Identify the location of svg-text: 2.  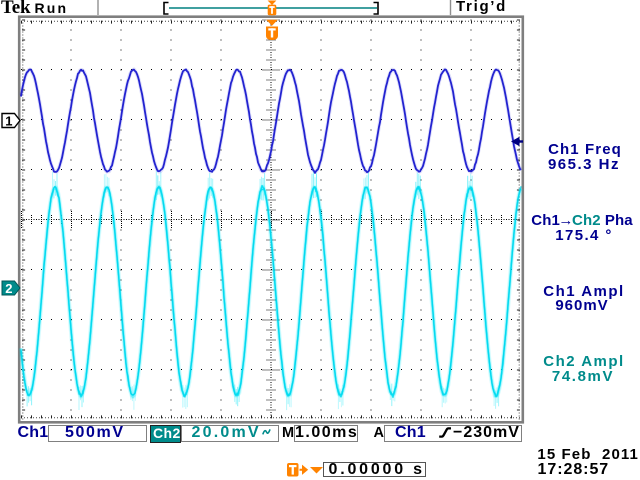
(8, 288).